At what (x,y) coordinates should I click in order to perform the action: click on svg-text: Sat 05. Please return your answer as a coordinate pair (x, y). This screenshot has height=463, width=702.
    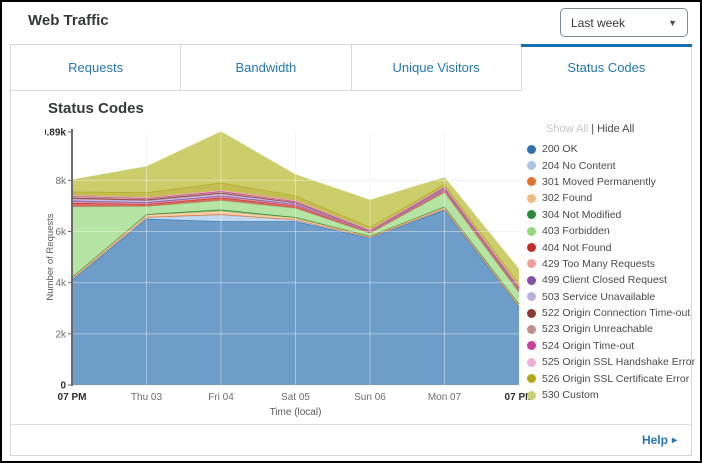
    Looking at the image, I should click on (295, 397).